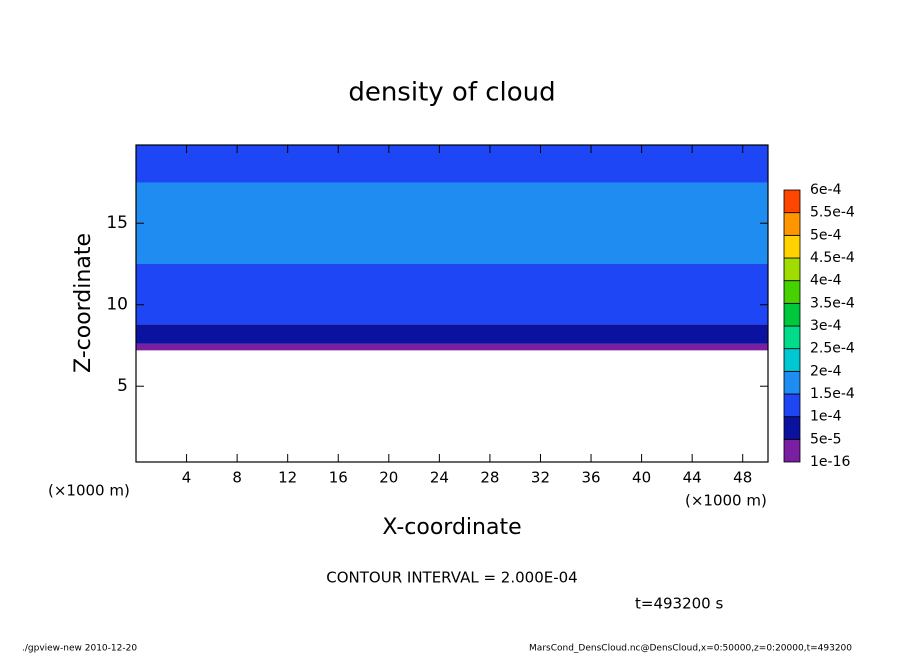  I want to click on y-tick-label: 10, so click(117, 305).